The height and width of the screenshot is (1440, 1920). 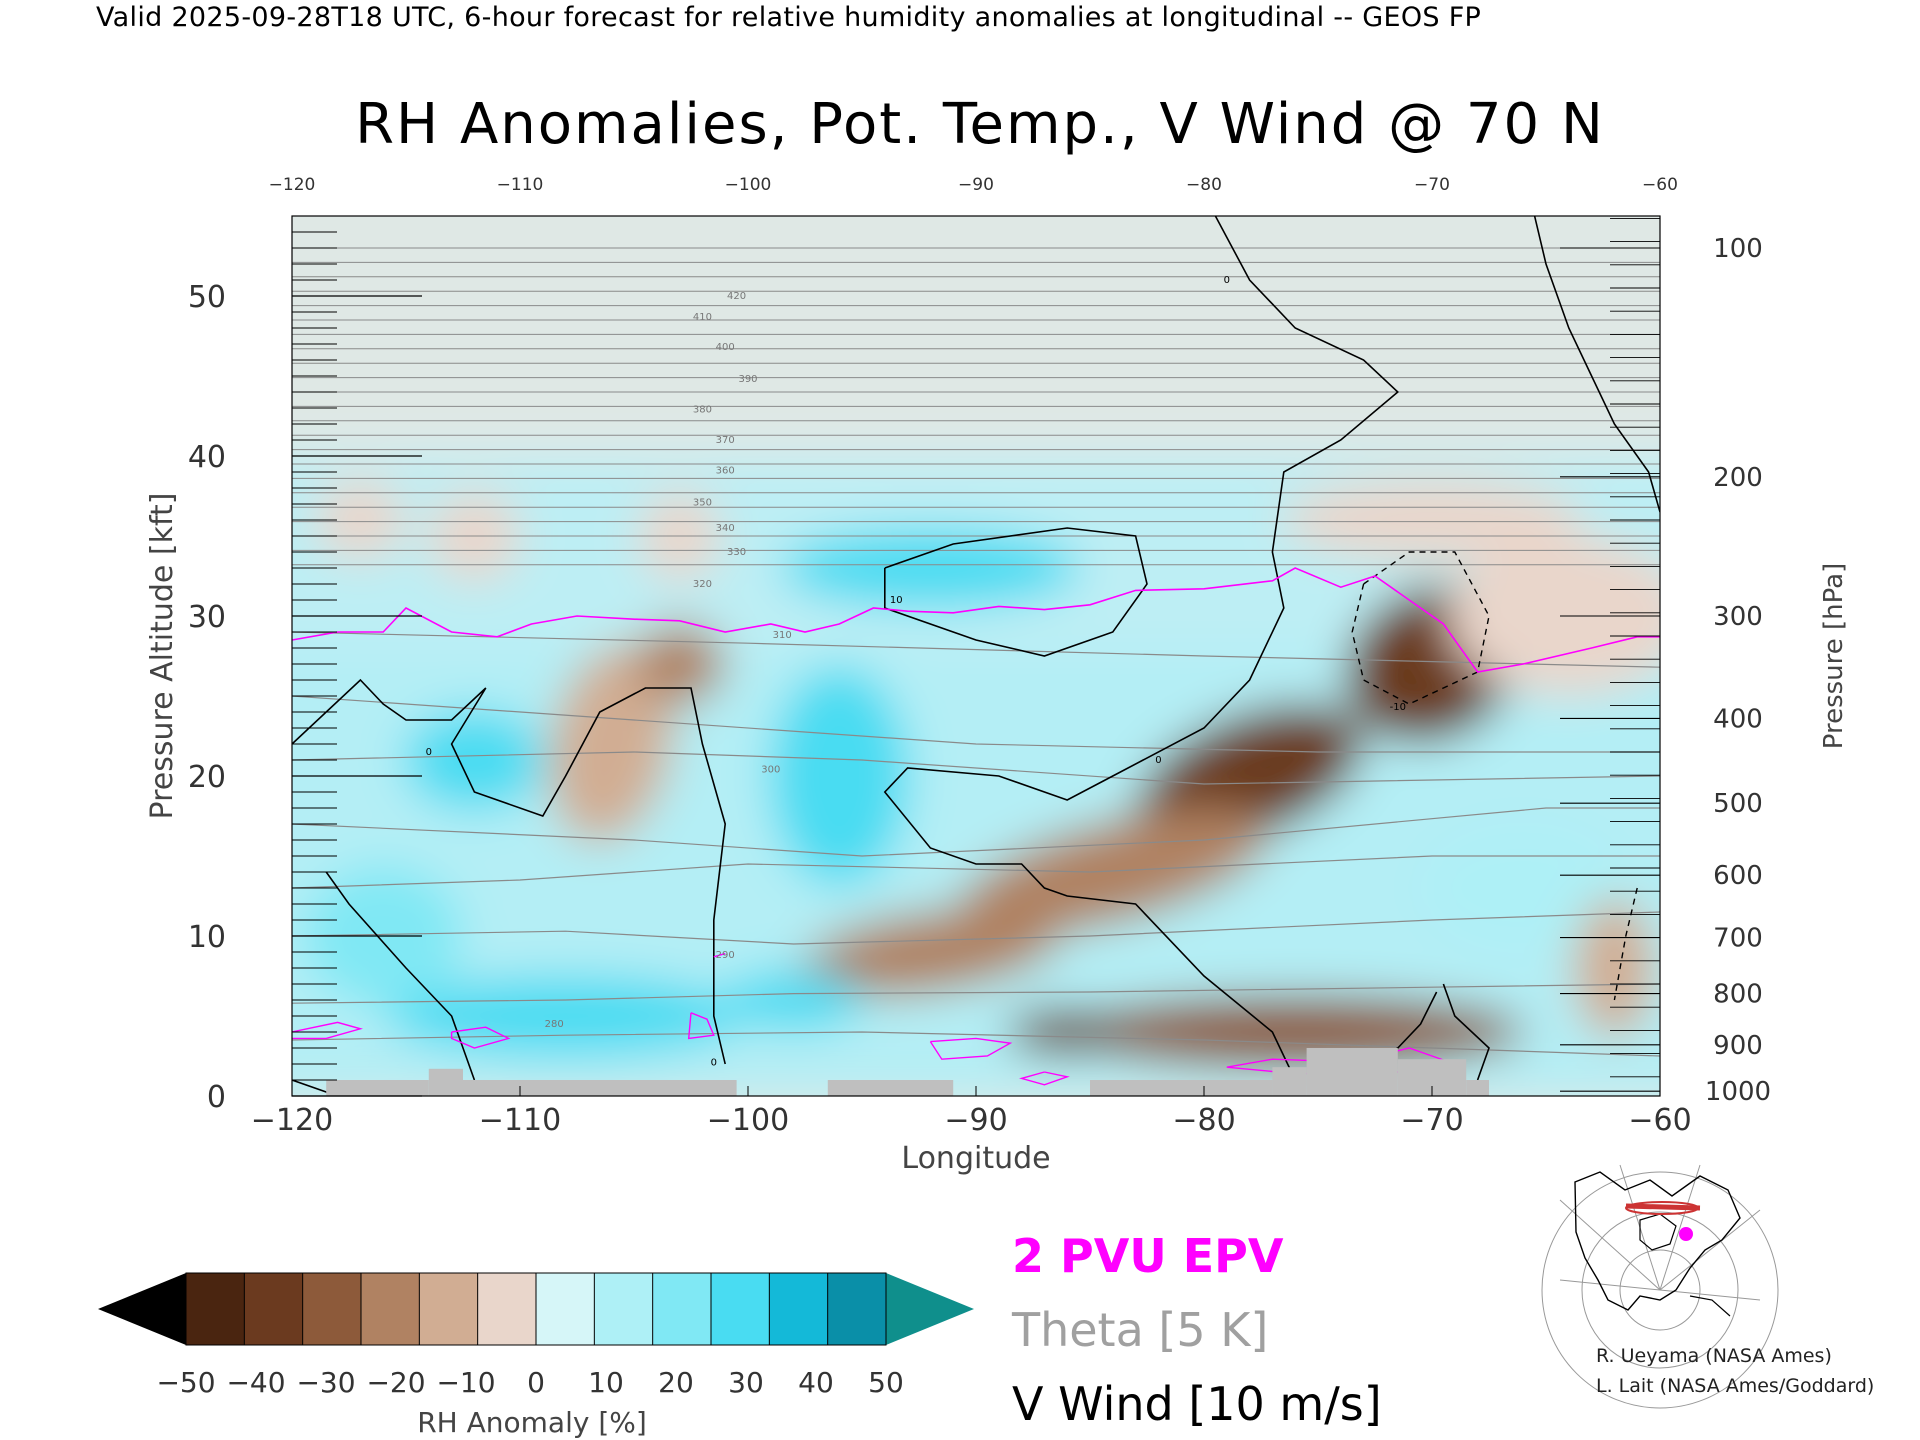 What do you see at coordinates (748, 1120) in the screenshot?
I see `x-tick-label: −100` at bounding box center [748, 1120].